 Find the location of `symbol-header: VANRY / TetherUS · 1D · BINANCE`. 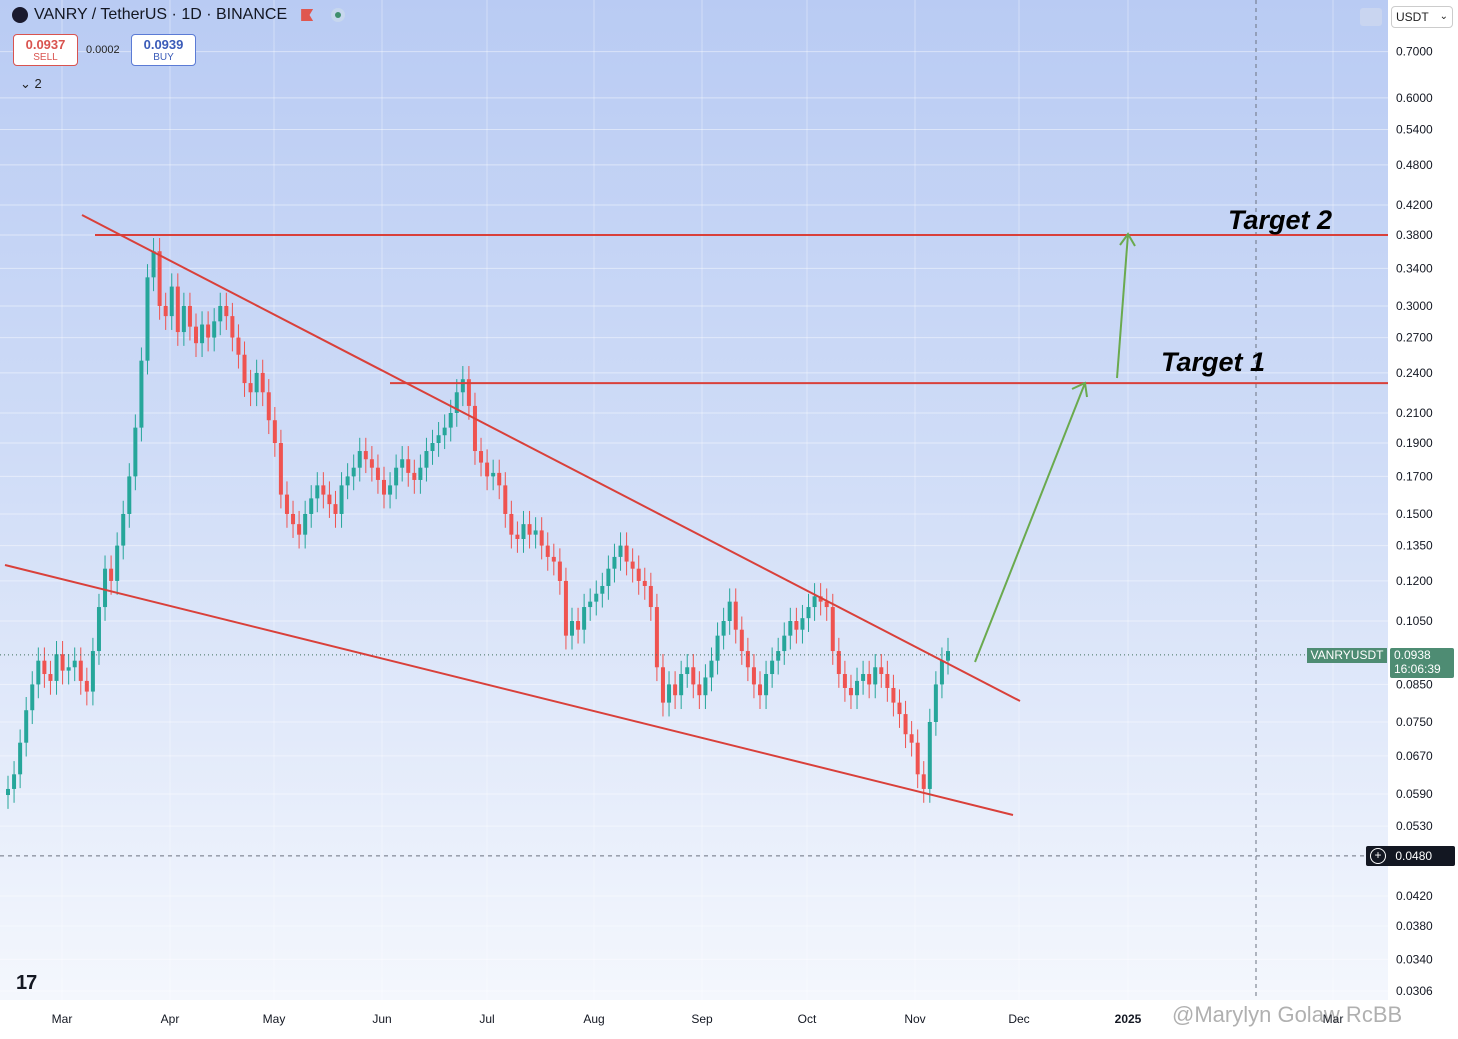

symbol-header: VANRY / TetherUS · 1D · BINANCE is located at coordinates (179, 15).